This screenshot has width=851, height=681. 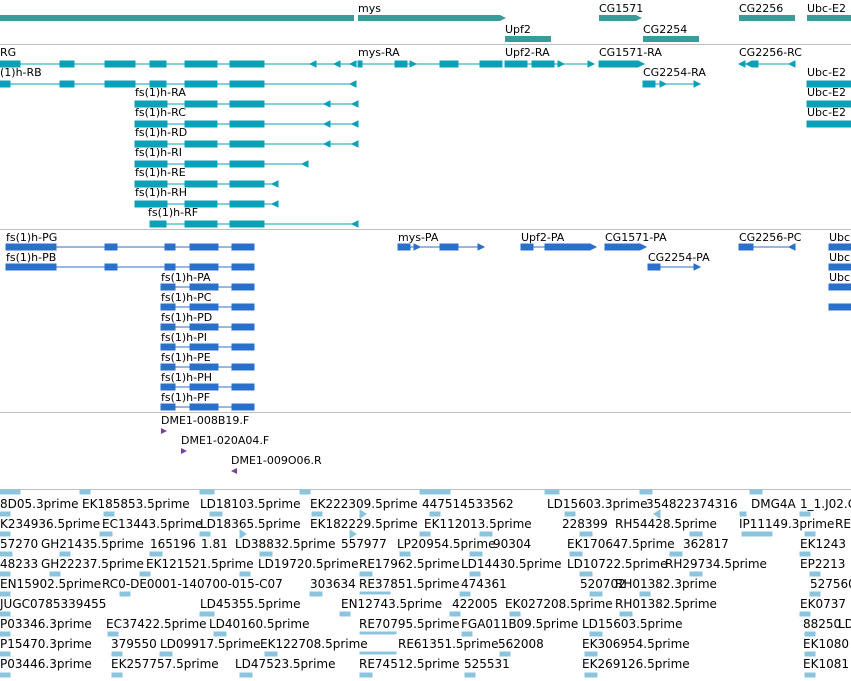 I want to click on cds-label-pb: fs(1)h-PB, so click(x=31, y=257).